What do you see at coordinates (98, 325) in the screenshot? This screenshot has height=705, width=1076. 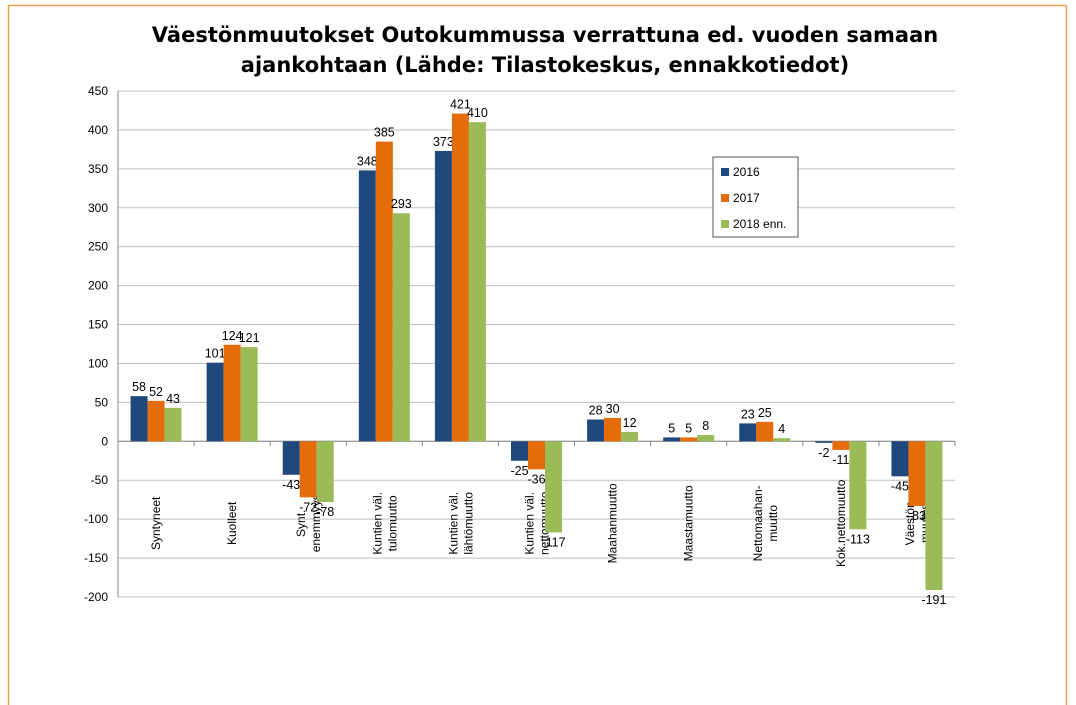 I see `y-tick-label: 150` at bounding box center [98, 325].